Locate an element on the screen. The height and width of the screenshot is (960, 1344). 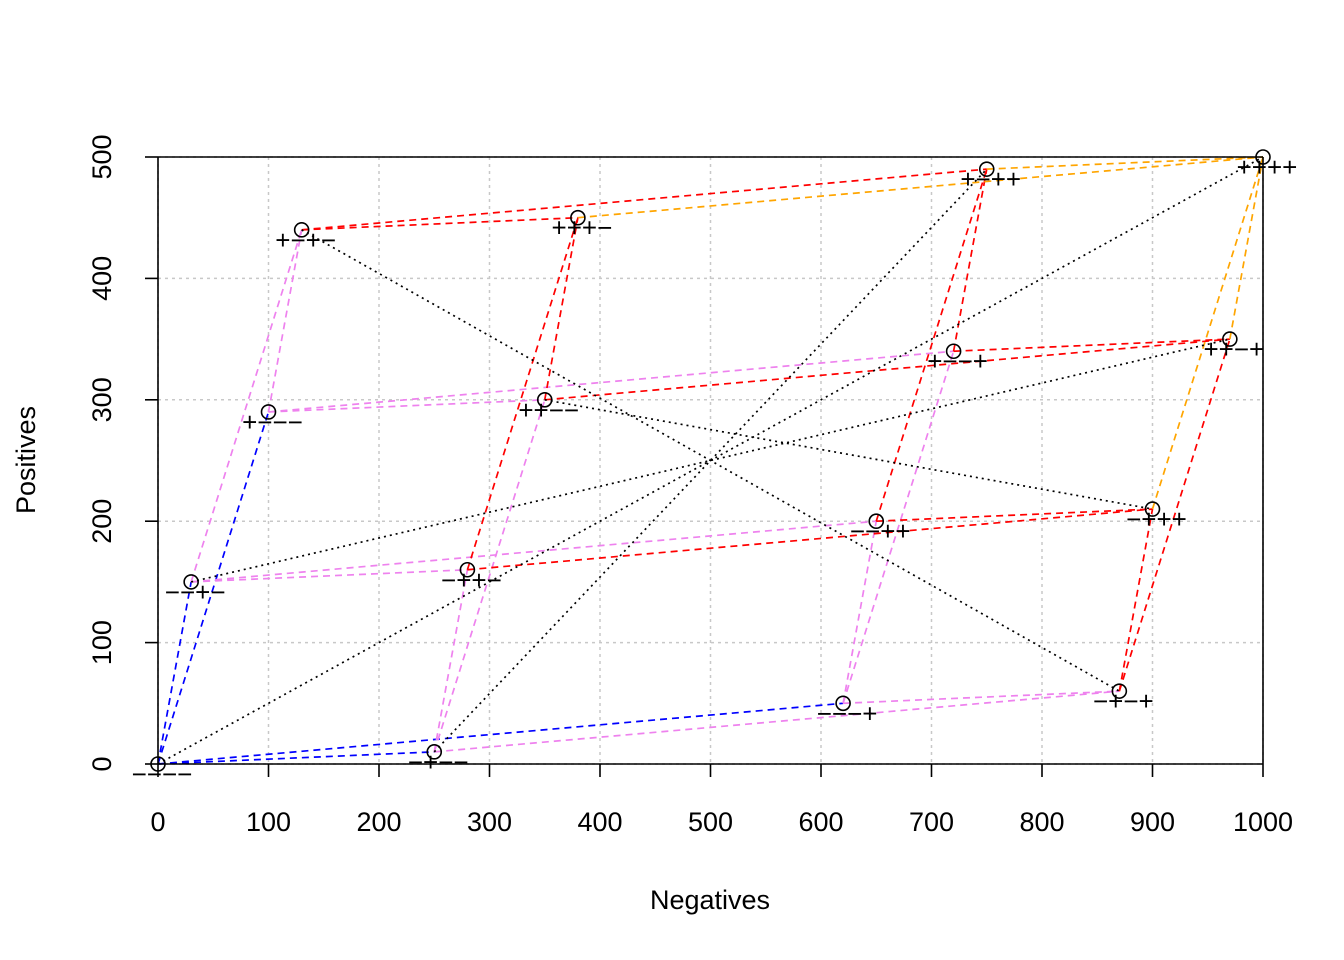
x-tick-label: 500 is located at coordinates (710, 822).